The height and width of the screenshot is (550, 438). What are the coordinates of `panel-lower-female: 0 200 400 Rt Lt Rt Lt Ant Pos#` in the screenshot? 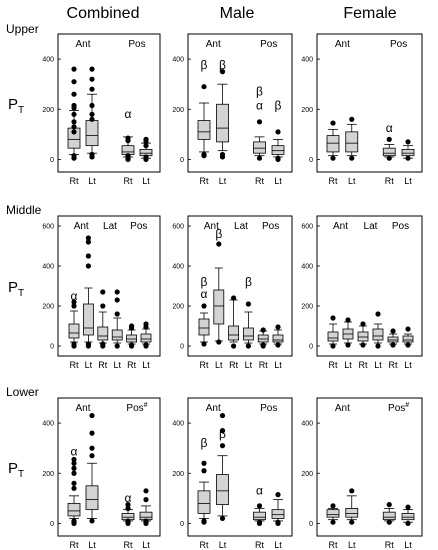 It's located at (362, 473).